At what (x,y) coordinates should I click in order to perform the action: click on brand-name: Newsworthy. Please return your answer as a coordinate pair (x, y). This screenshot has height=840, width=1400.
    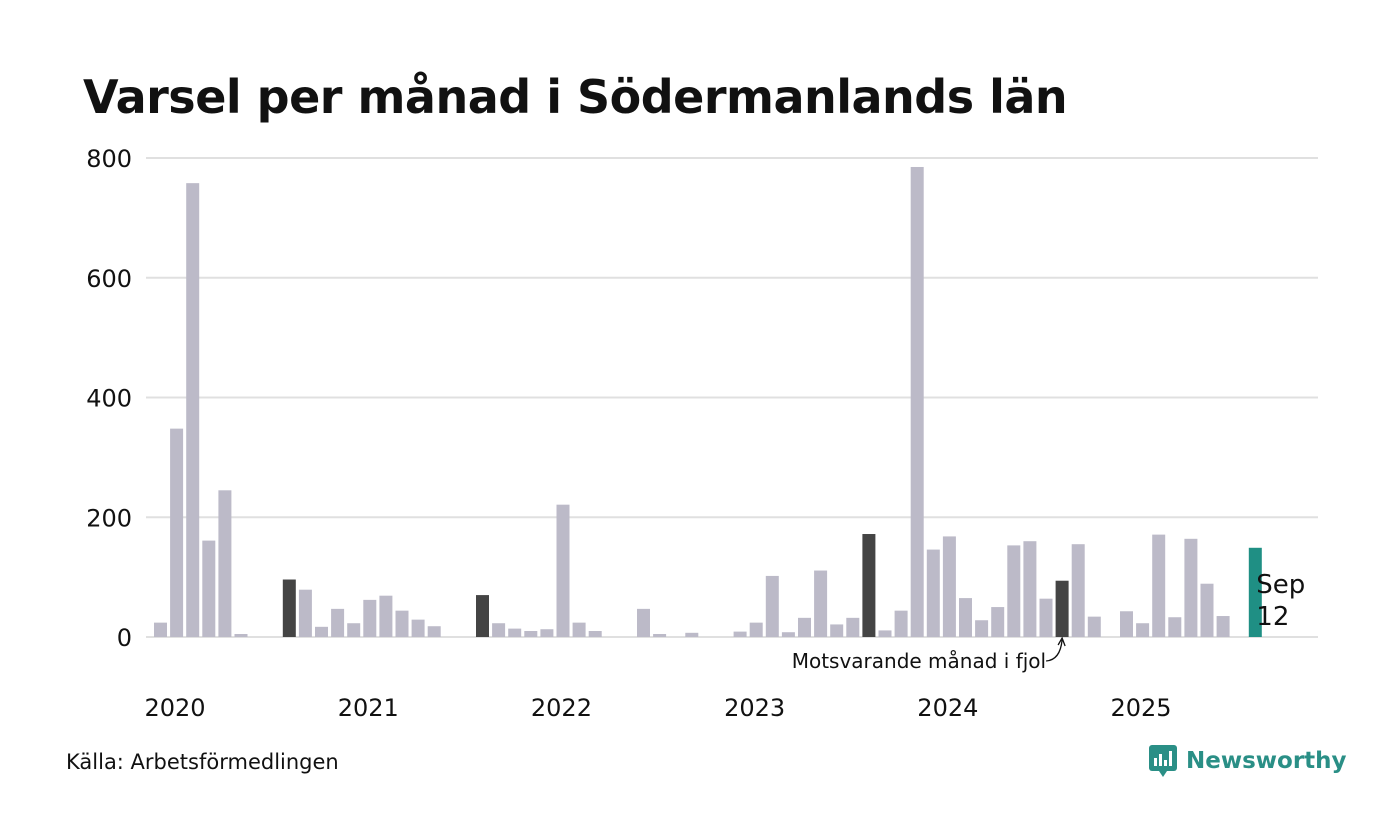
    Looking at the image, I should click on (1266, 761).